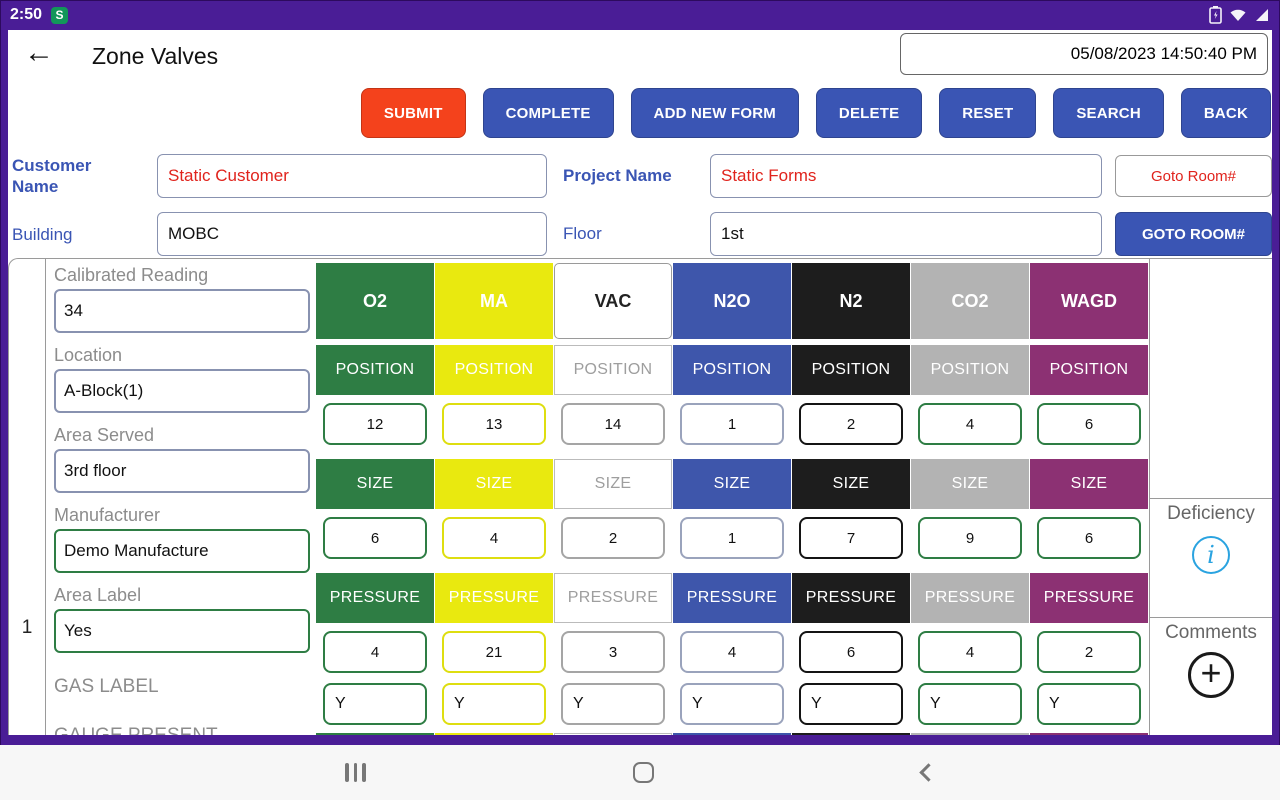  Describe the element at coordinates (494, 538) in the screenshot. I see `ma-size-input` at that location.